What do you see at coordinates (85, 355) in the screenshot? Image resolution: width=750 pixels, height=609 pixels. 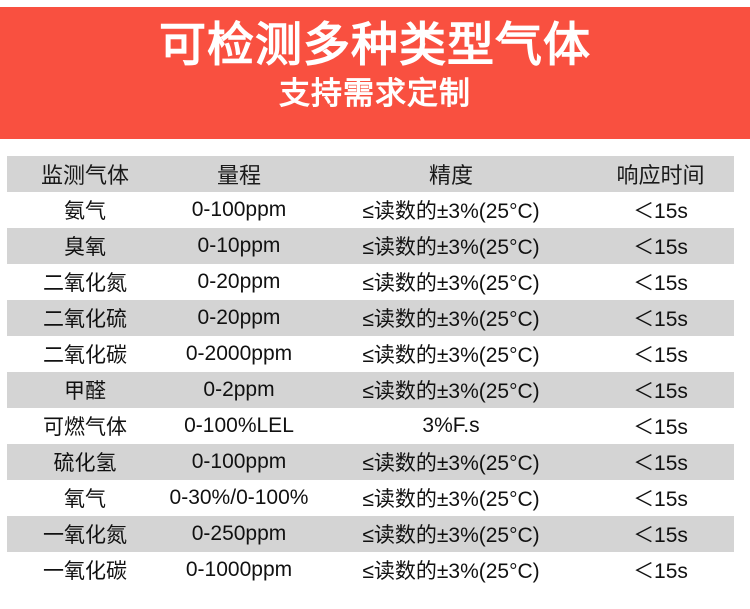 I see `cell-gas: 二氧化碳` at bounding box center [85, 355].